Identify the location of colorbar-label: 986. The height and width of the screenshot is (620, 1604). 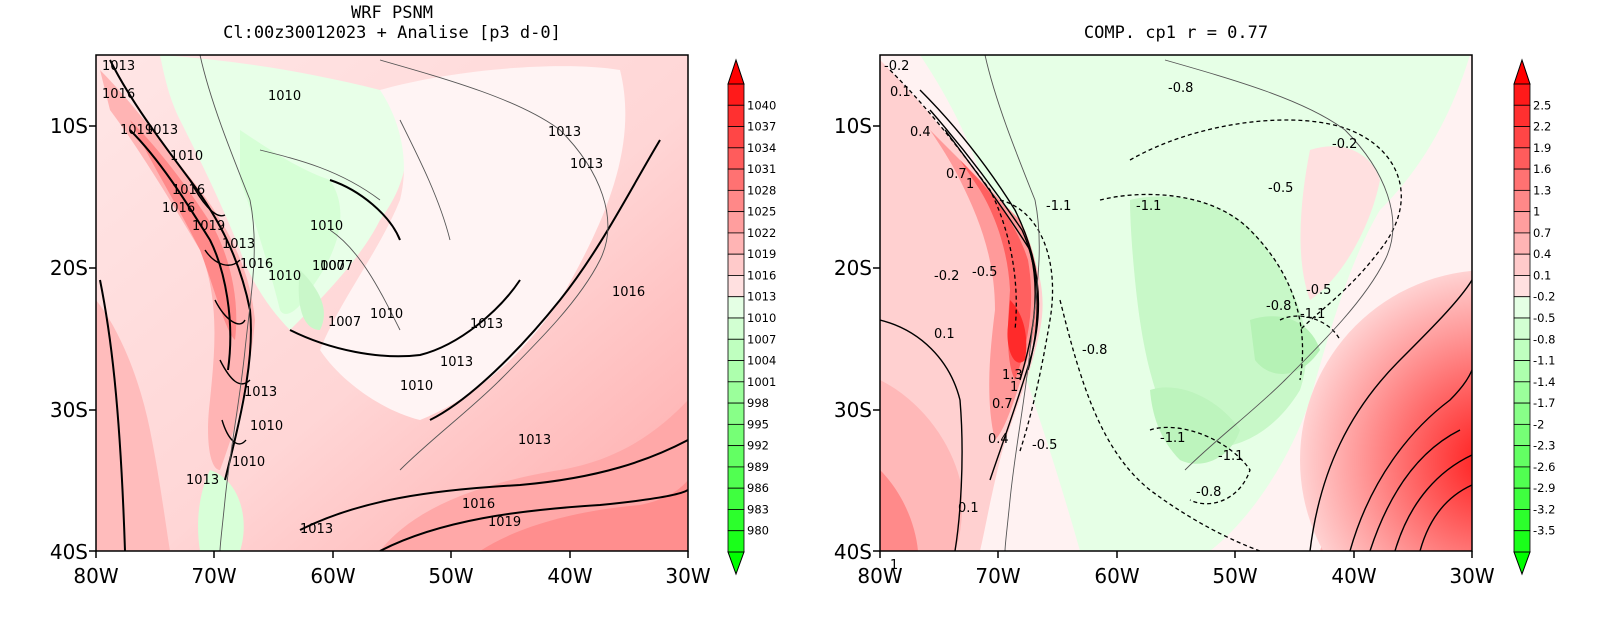
(758, 488).